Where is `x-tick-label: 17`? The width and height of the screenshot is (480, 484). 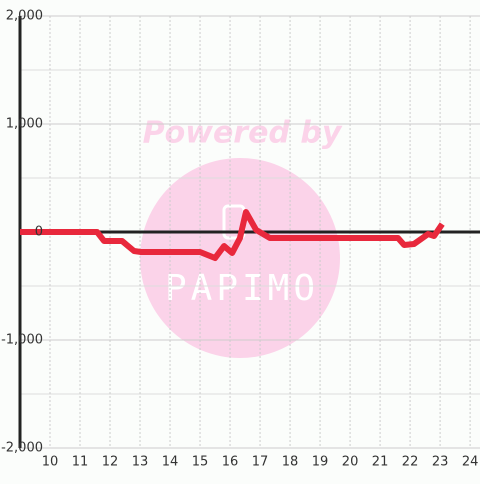 x-tick-label: 17 is located at coordinates (260, 462).